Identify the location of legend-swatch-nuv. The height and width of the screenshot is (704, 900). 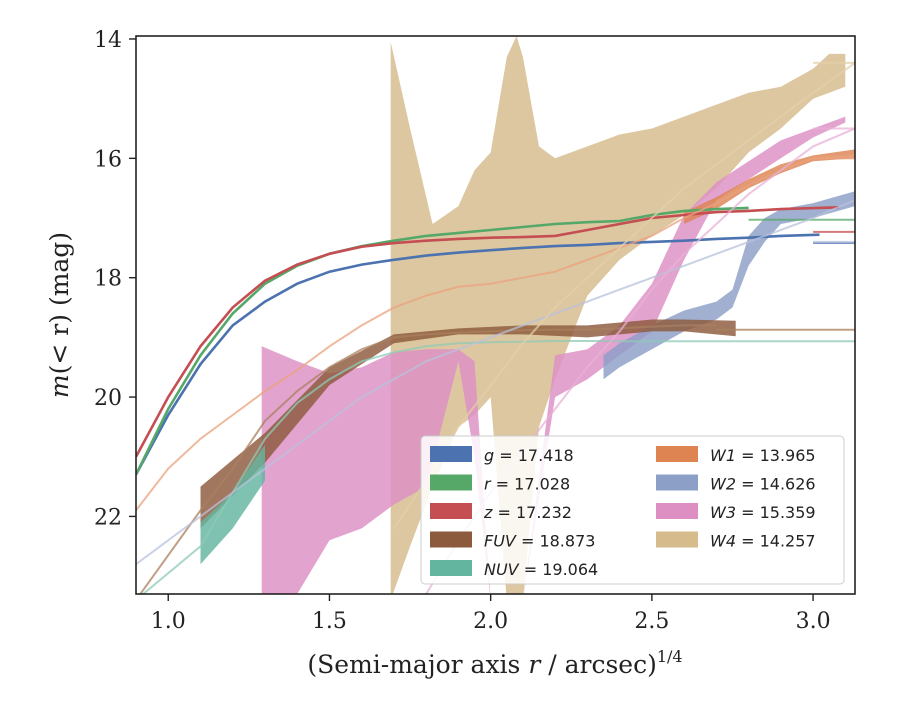
(451, 568).